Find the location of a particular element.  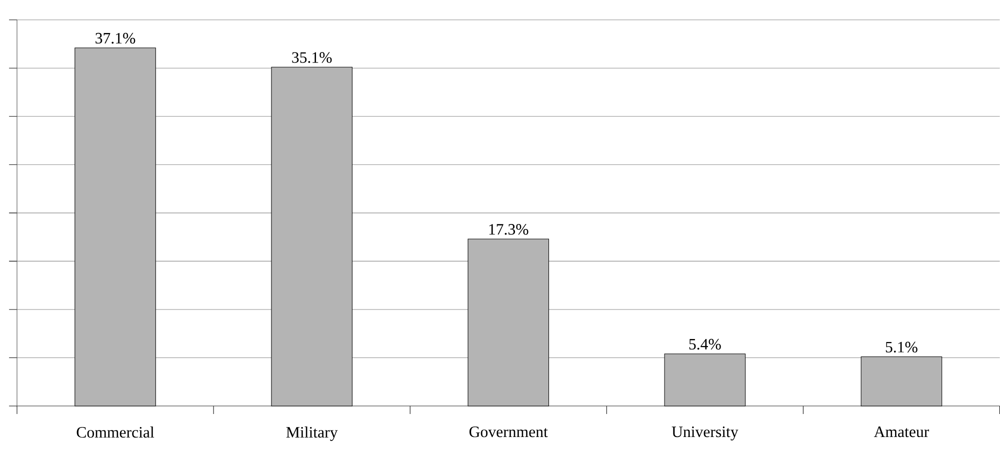

x-tick-label: Military is located at coordinates (312, 434).